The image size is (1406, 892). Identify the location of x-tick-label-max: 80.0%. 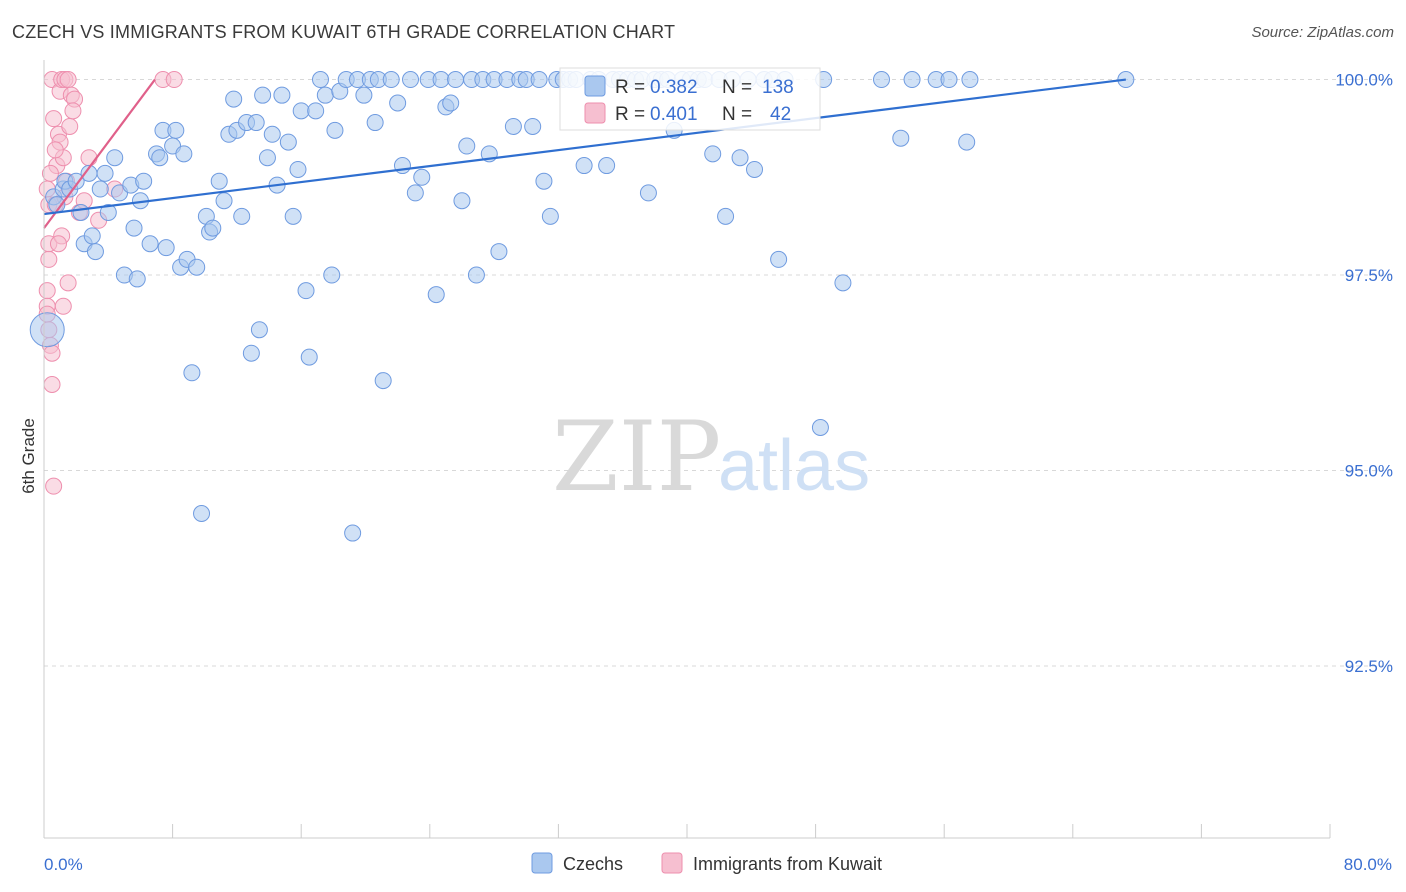
(1368, 864).